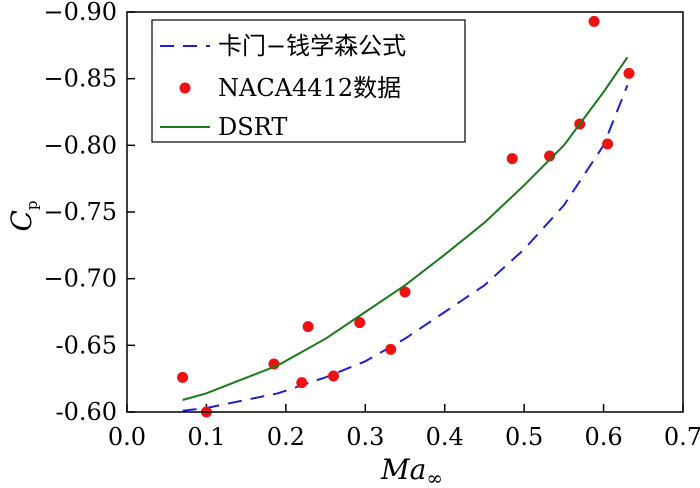 The image size is (700, 488). Describe the element at coordinates (312, 46) in the screenshot. I see `legend-label: 卡门−钱学森公式` at that location.